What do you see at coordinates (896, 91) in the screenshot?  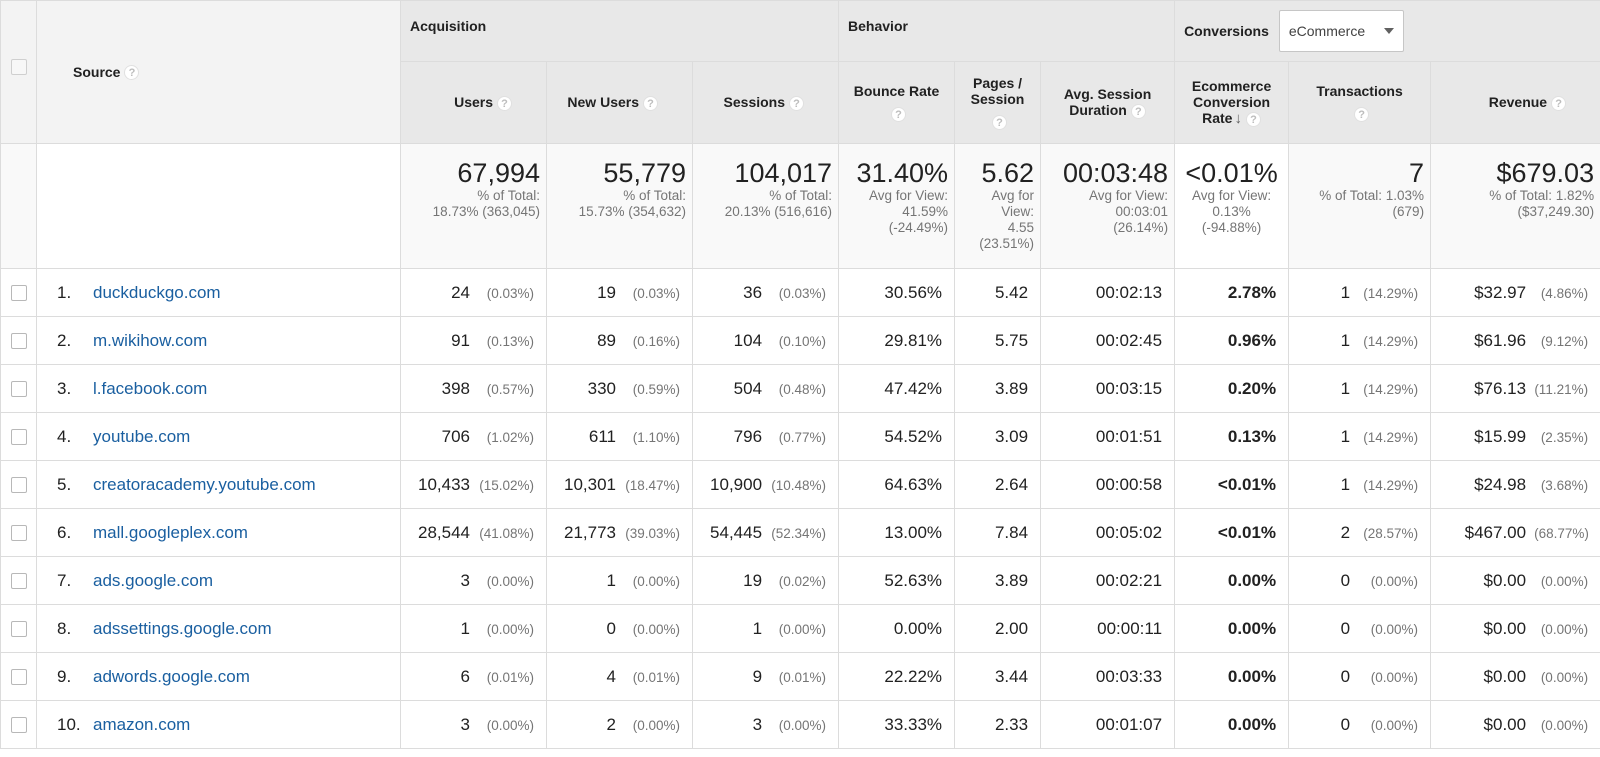 I see `bounce-rate-header-label: Bounce Rate` at bounding box center [896, 91].